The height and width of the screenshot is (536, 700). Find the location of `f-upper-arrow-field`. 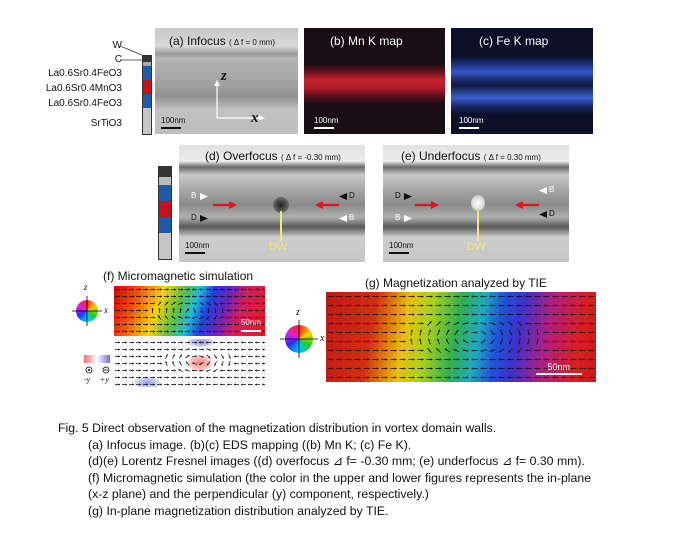

f-upper-arrow-field is located at coordinates (190, 310).